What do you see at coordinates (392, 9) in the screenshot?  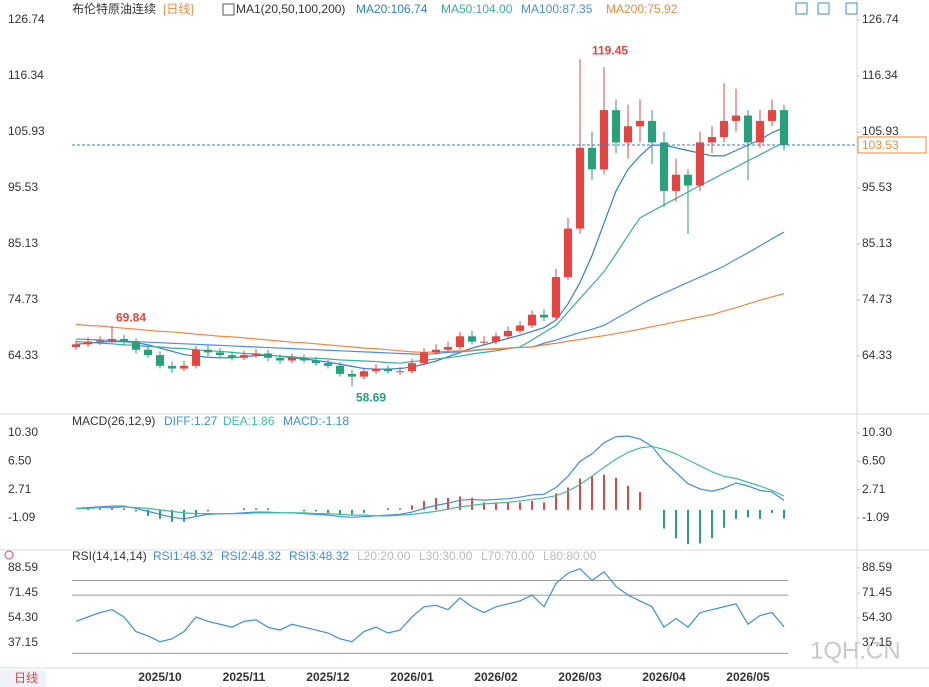 I see `legend-entry: MA20:106.74` at bounding box center [392, 9].